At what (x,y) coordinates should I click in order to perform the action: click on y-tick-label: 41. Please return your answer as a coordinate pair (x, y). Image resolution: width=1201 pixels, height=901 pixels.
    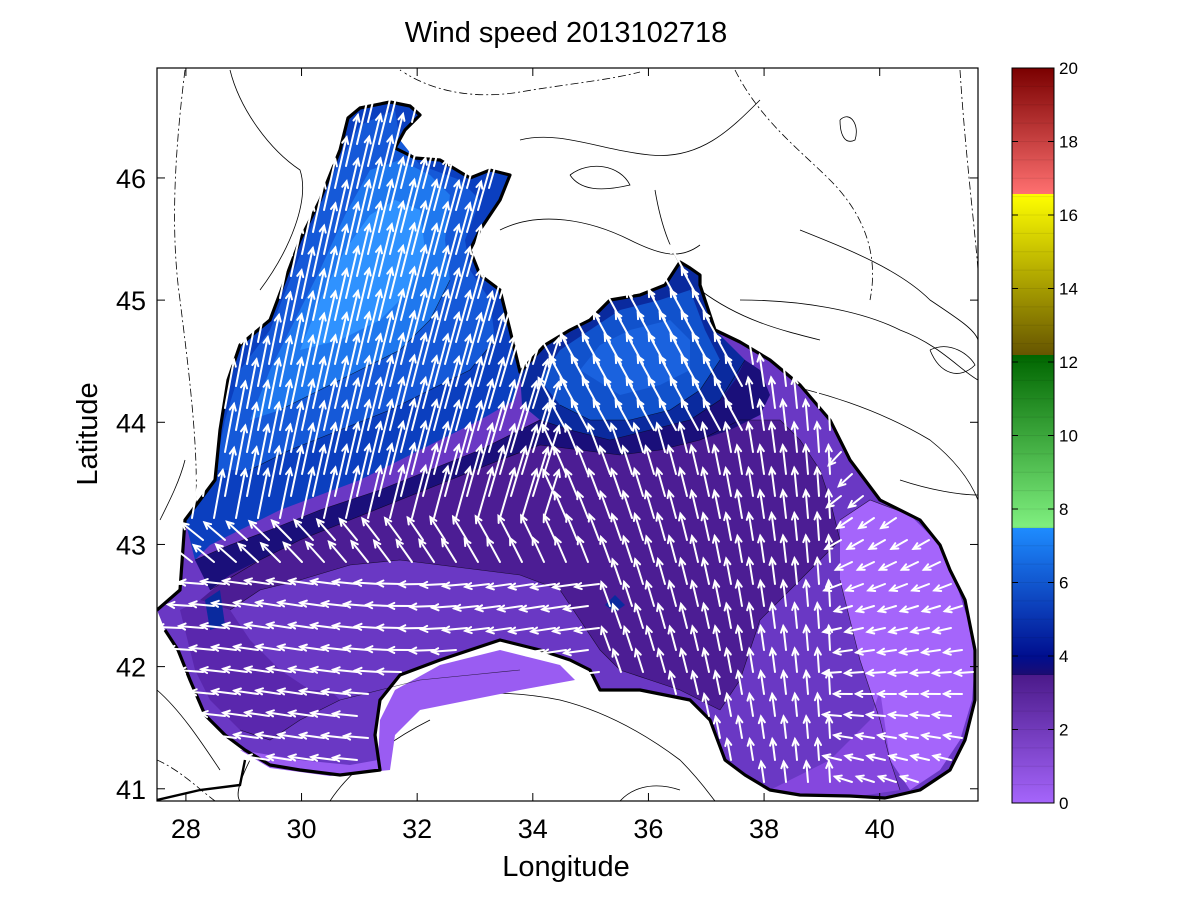
    Looking at the image, I should click on (131, 790).